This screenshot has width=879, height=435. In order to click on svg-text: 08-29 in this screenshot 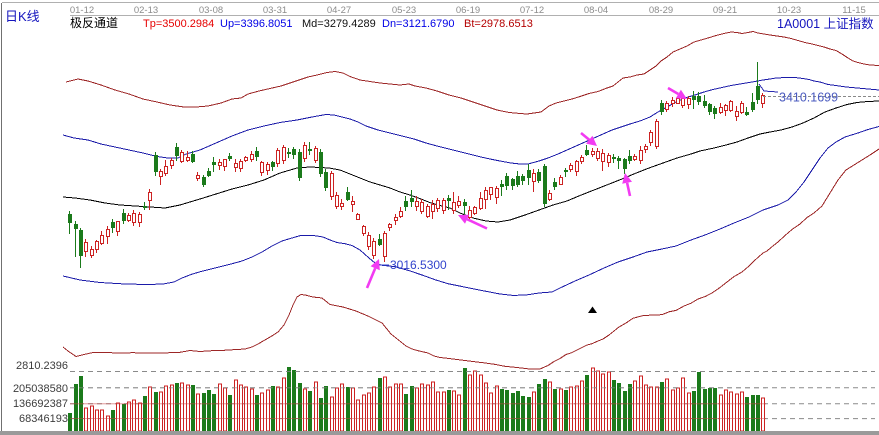, I will do `click(661, 10)`.